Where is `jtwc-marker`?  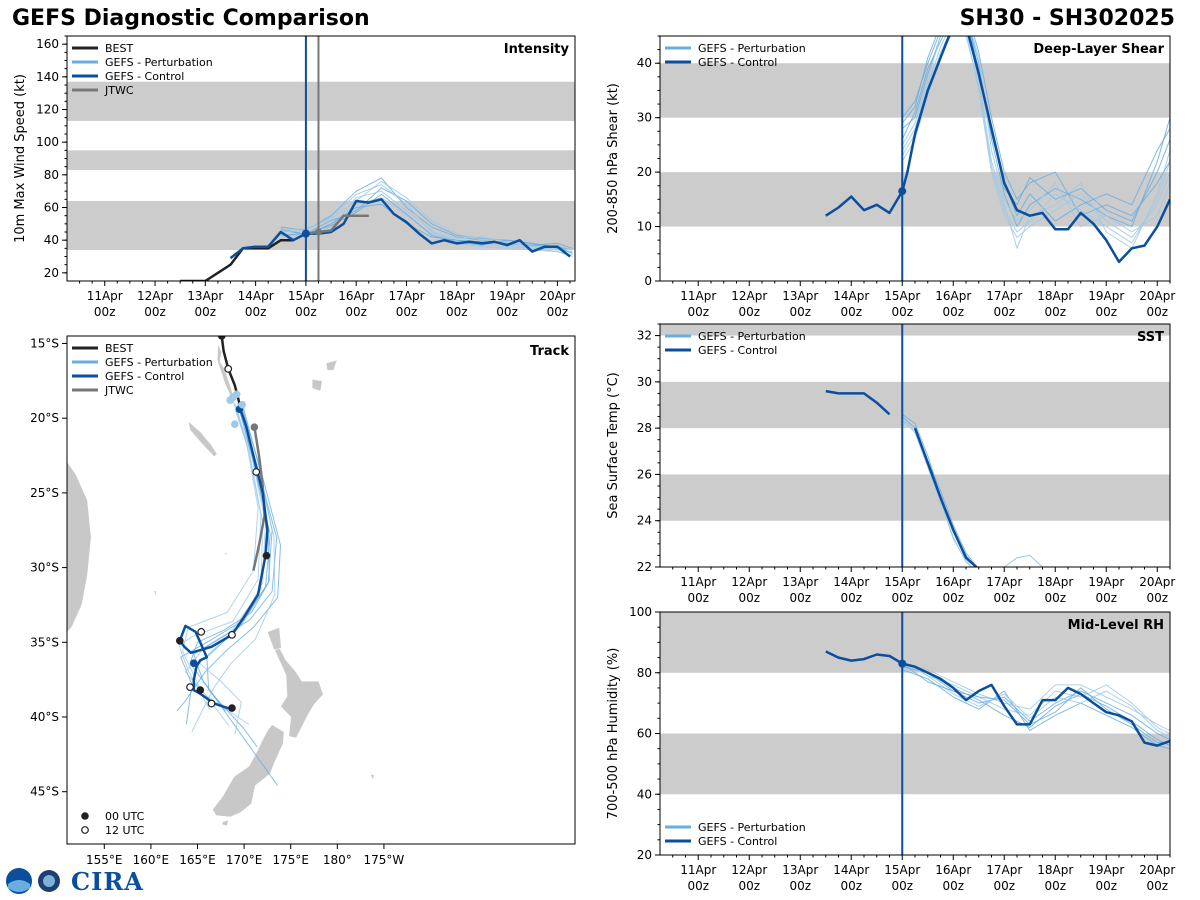 jtwc-marker is located at coordinates (318, 232).